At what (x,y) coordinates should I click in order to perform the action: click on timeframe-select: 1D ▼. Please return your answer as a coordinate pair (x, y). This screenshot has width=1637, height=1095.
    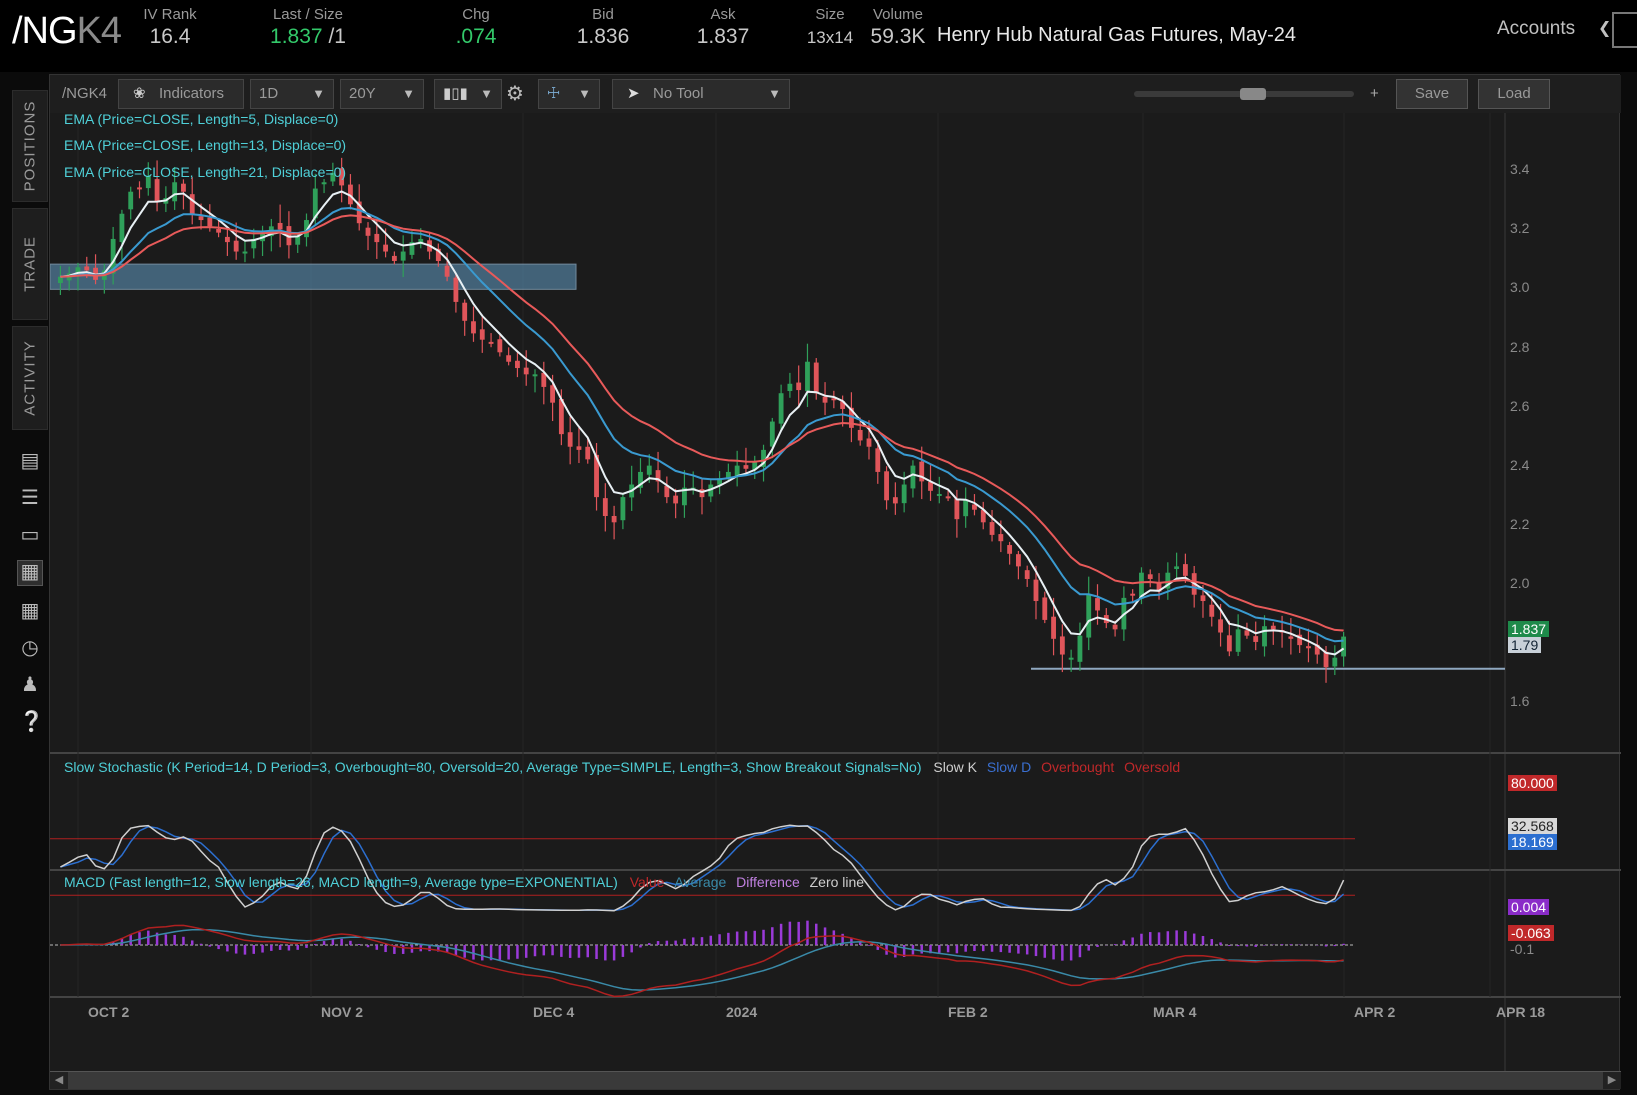
    Looking at the image, I should click on (292, 94).